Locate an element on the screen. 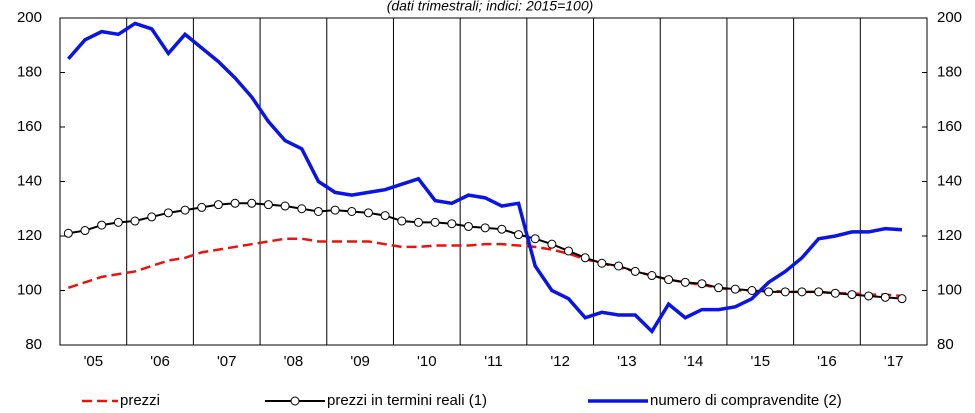 Image resolution: width=975 pixels, height=413 pixels. legend-marker is located at coordinates (295, 401).